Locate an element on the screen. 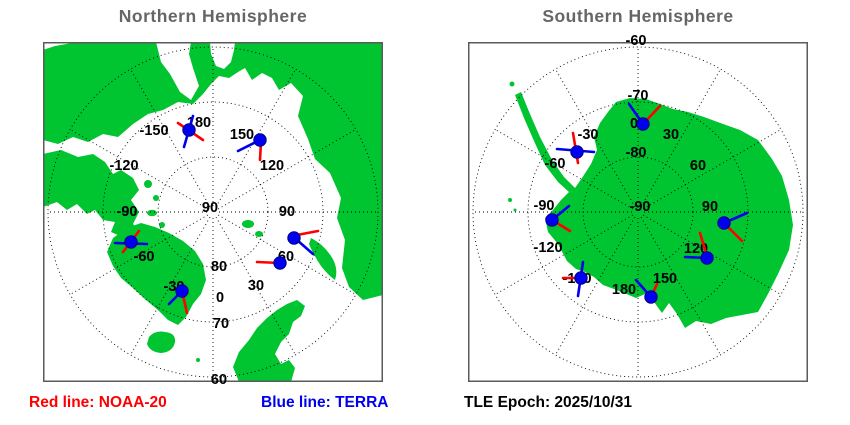  noaa20-track-vector is located at coordinates (307, 233).